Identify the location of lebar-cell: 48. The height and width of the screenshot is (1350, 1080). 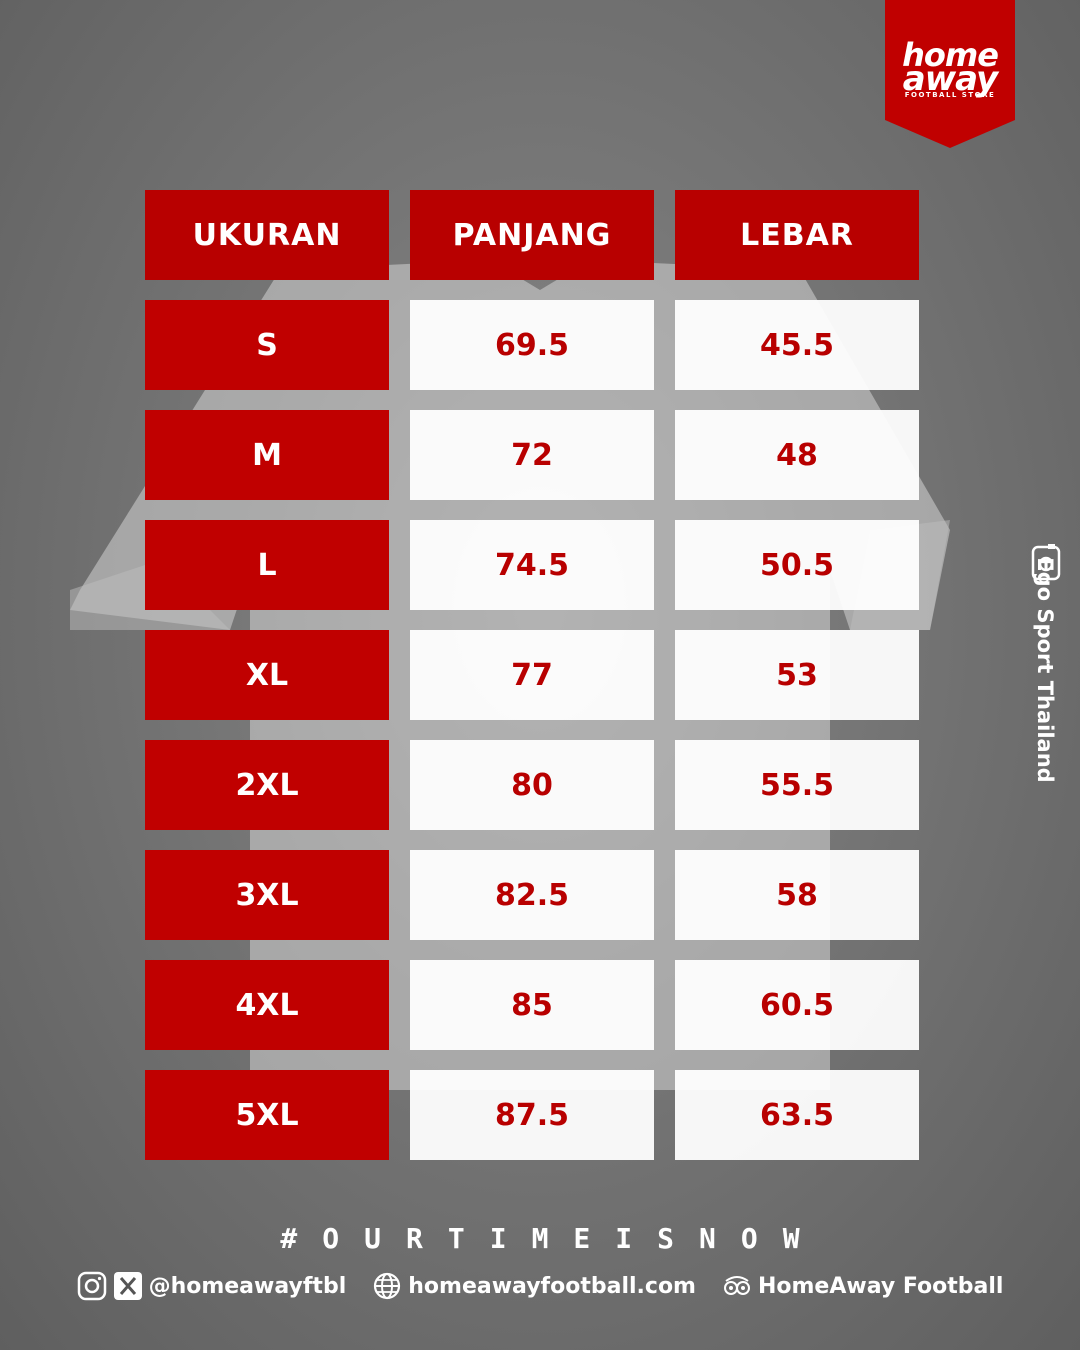
(797, 455).